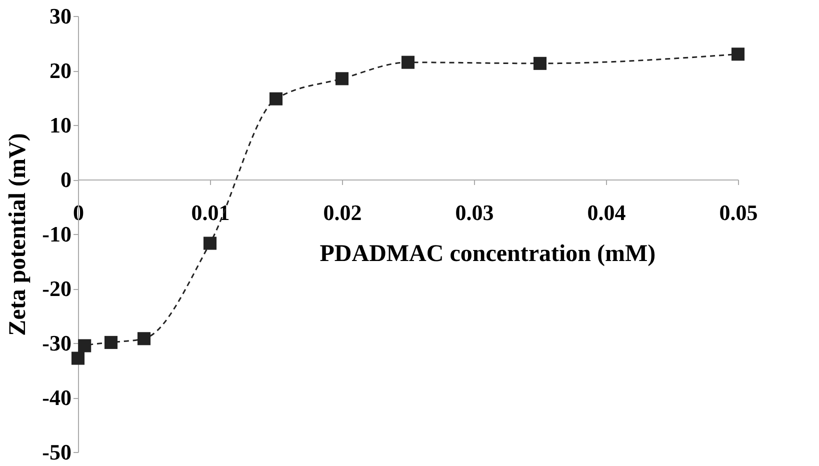 Image resolution: width=819 pixels, height=466 pixels. I want to click on y-tick-label: 0, so click(66, 179).